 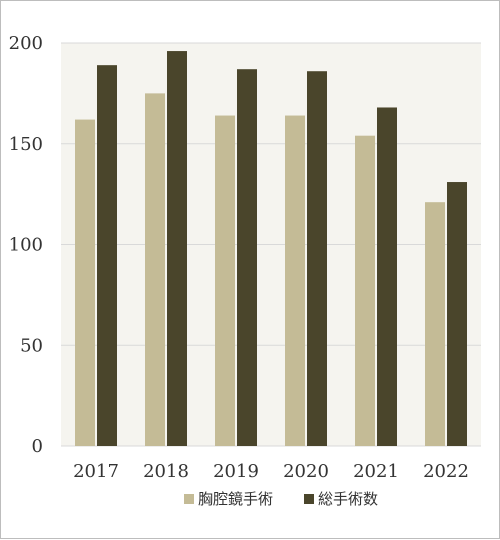 What do you see at coordinates (31, 345) in the screenshot?
I see `y-tick-label: 50` at bounding box center [31, 345].